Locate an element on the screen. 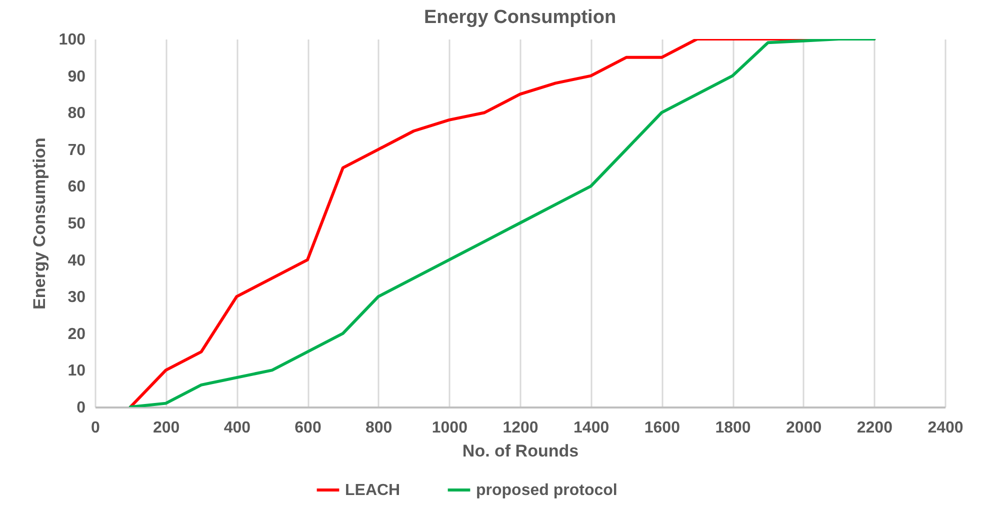  x-axis-title: No. of Rounds is located at coordinates (520, 451).